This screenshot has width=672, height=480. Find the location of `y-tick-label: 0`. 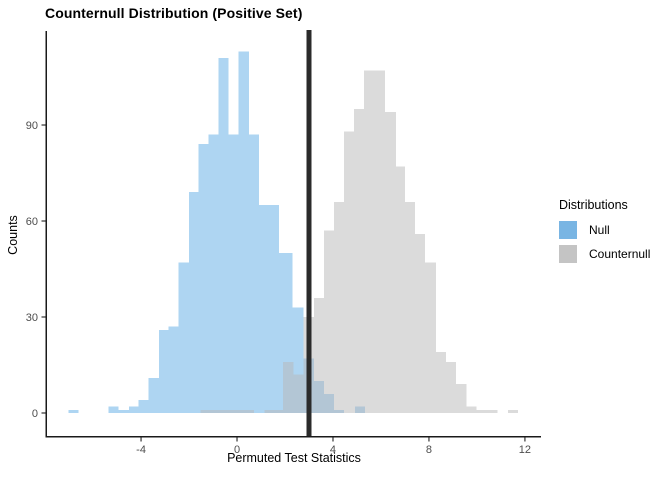

y-tick-label: 0 is located at coordinates (35, 414).